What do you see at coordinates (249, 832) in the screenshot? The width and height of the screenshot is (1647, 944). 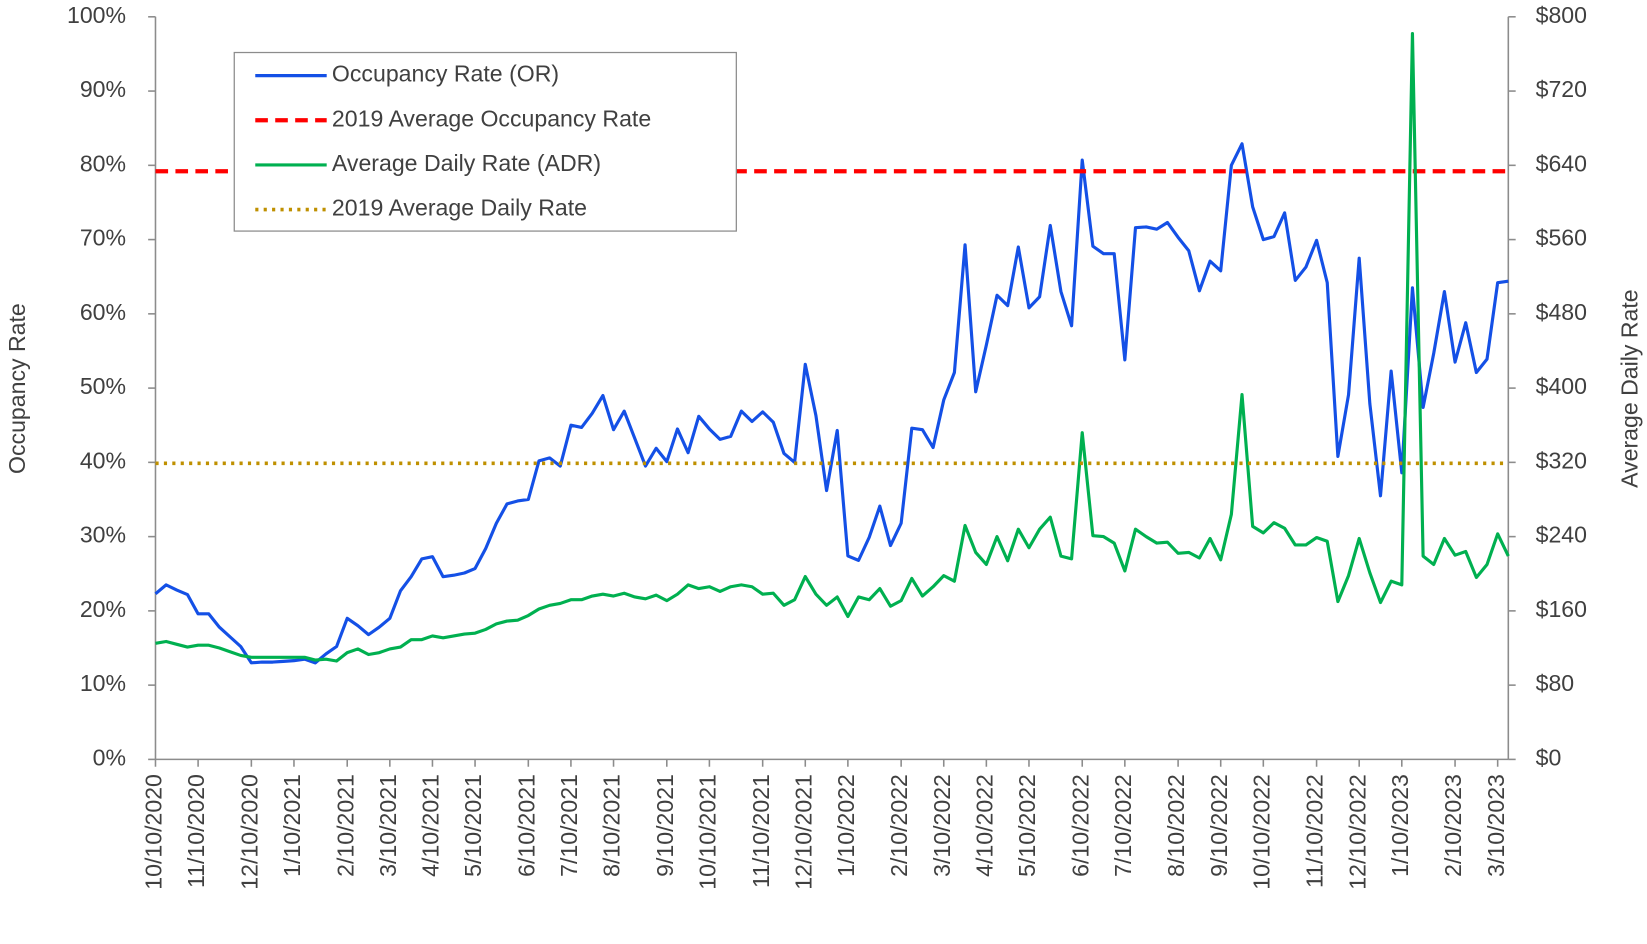 I see `x-tick-label: 12/10/2020` at bounding box center [249, 832].